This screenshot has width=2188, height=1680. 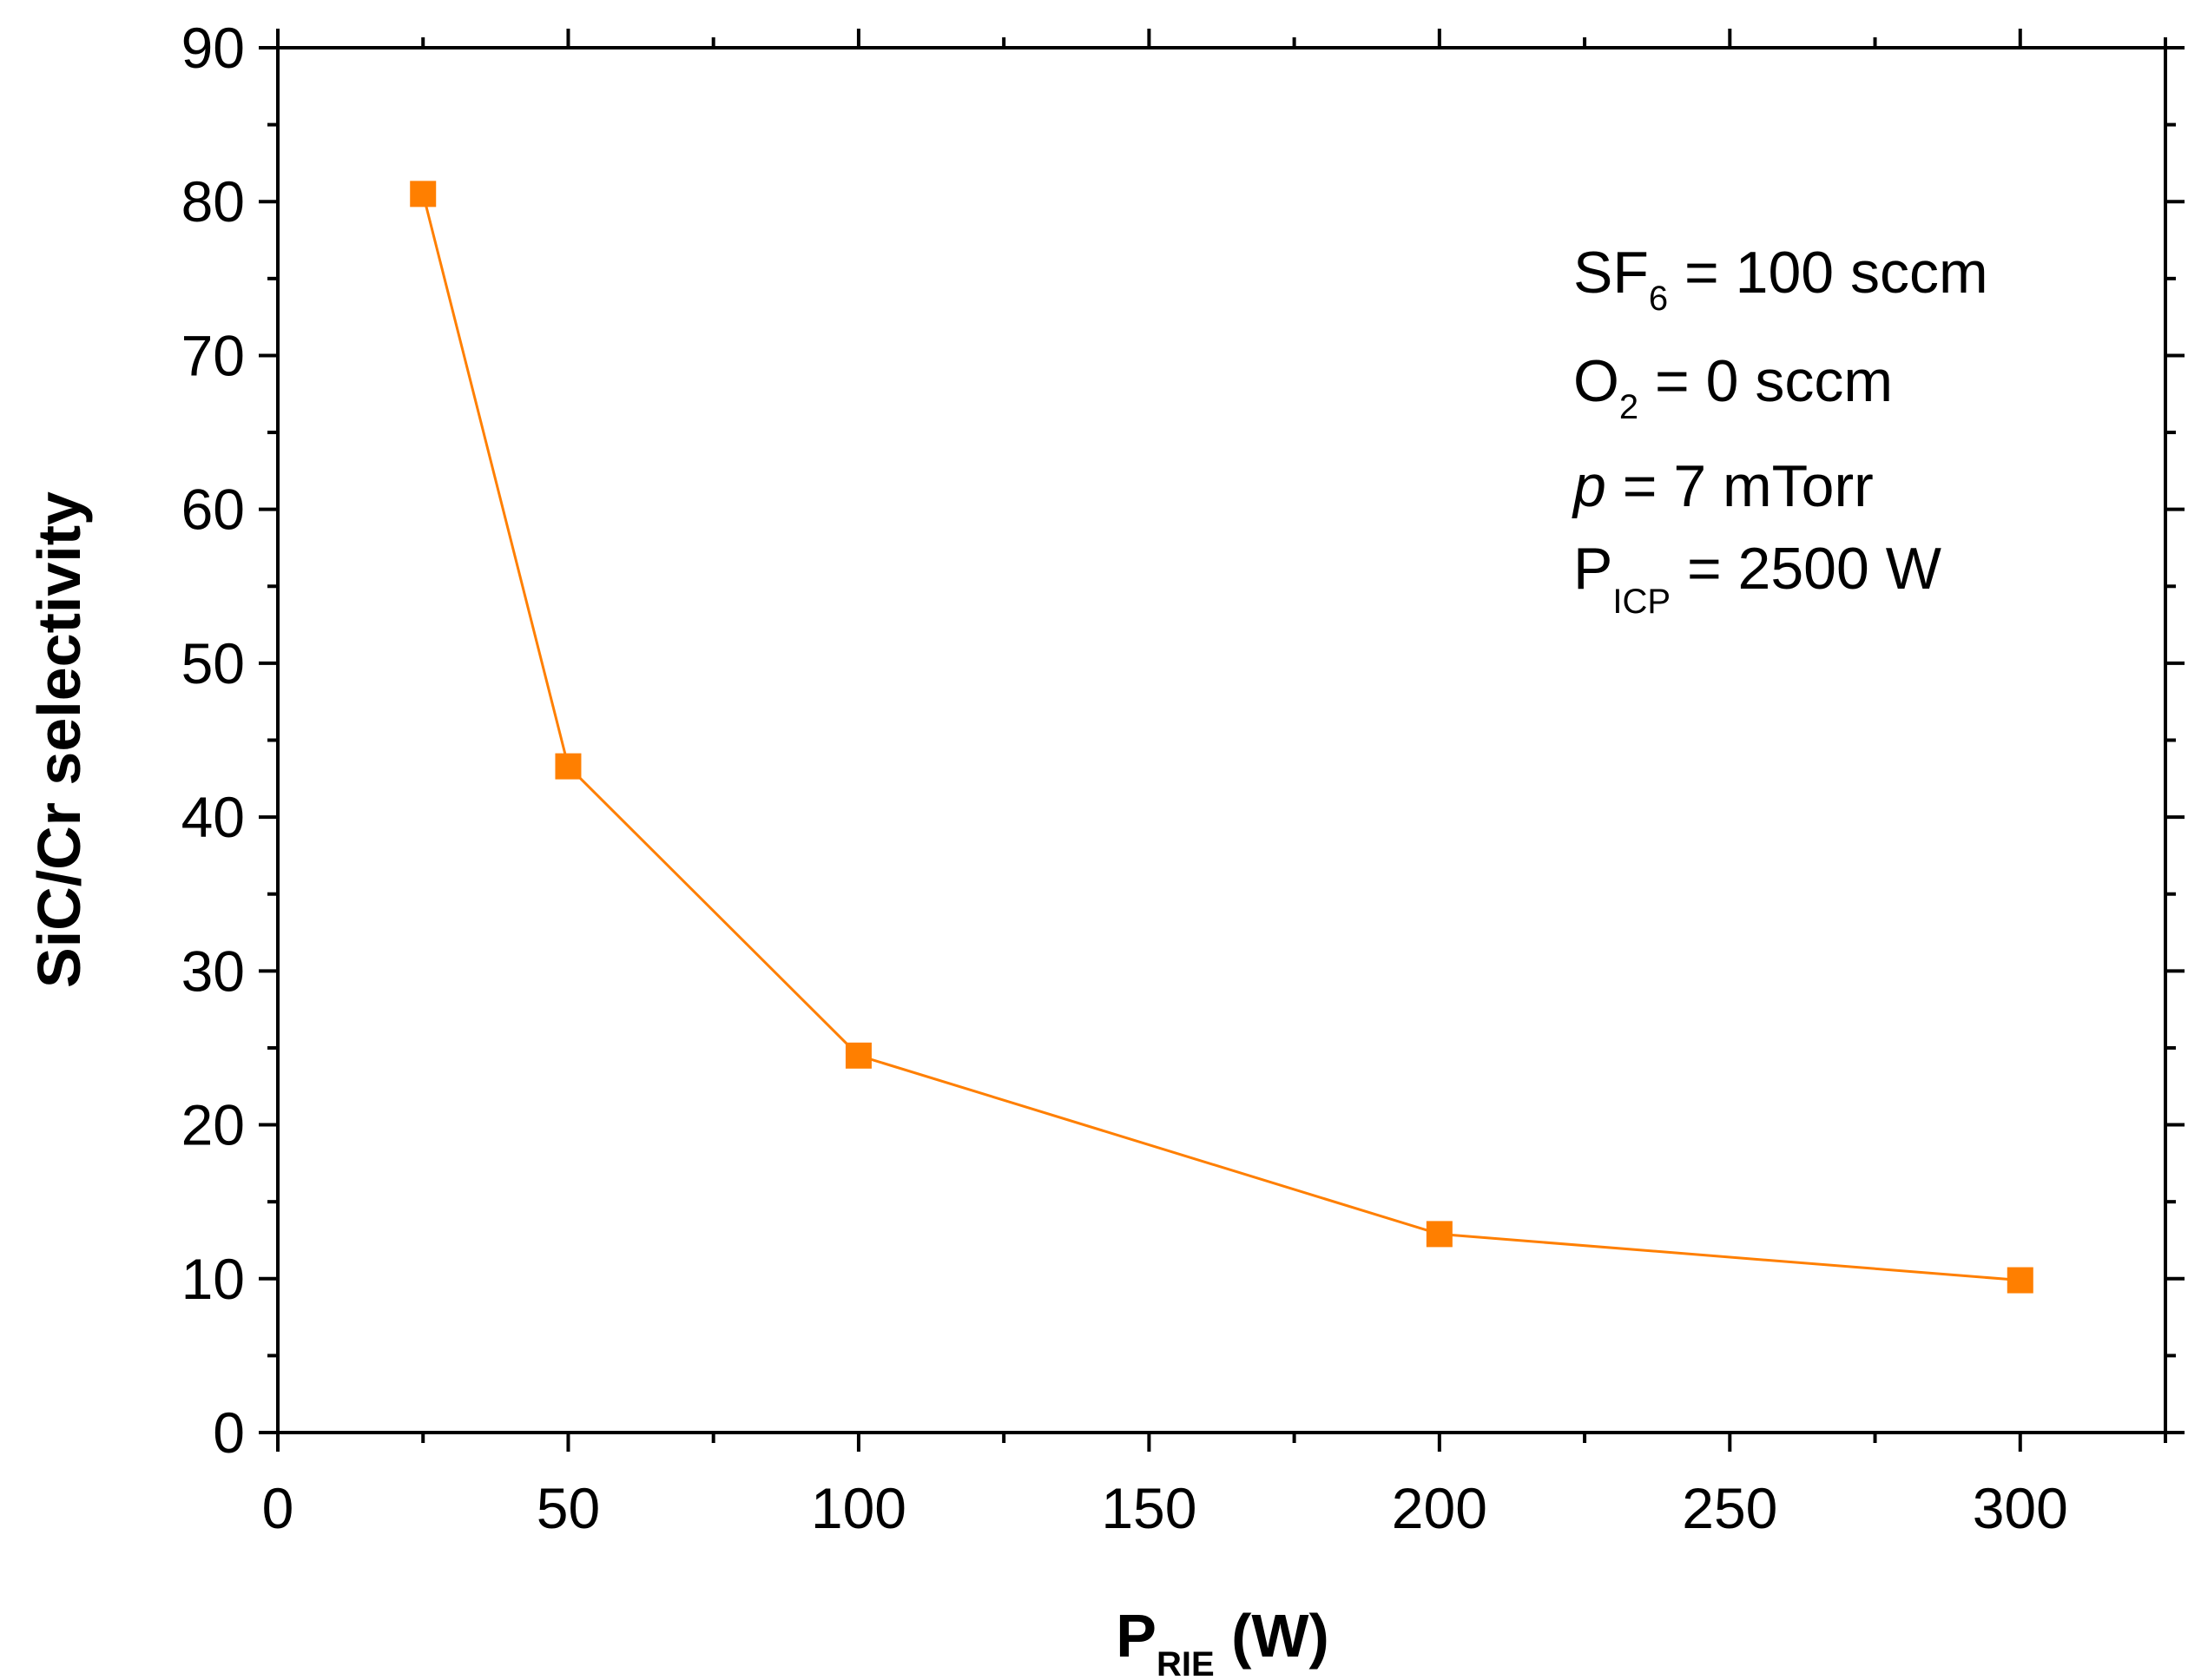 I want to click on y-tick-label: 40, so click(x=213, y=817).